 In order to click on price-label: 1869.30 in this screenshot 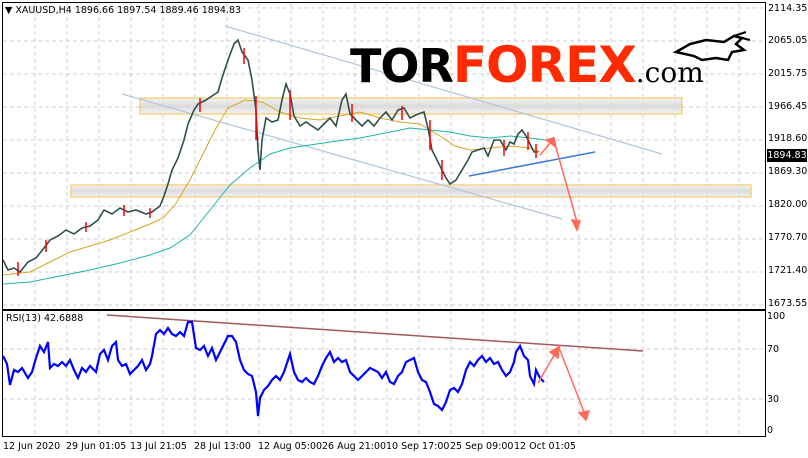, I will do `click(788, 171)`.